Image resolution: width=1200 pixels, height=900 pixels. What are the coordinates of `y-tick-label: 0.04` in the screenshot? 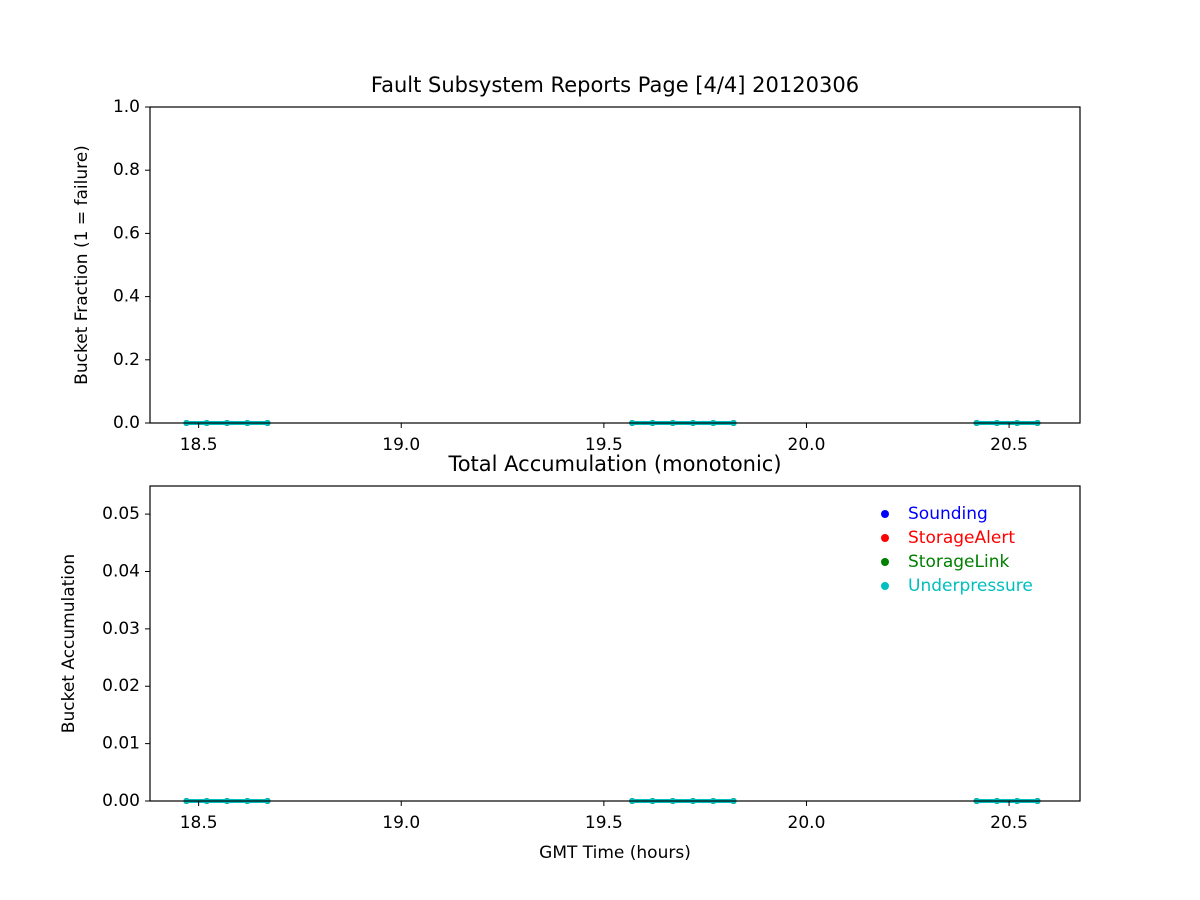 It's located at (121, 571).